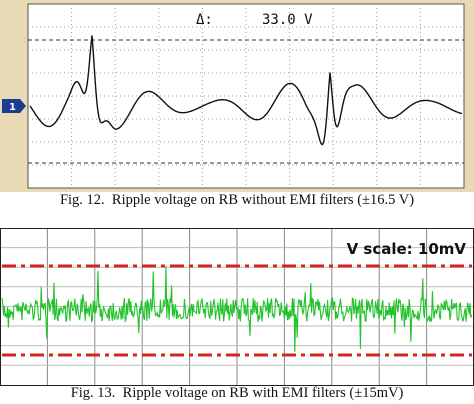 Image resolution: width=474 pixels, height=404 pixels. I want to click on channel-marker, so click(14, 106).